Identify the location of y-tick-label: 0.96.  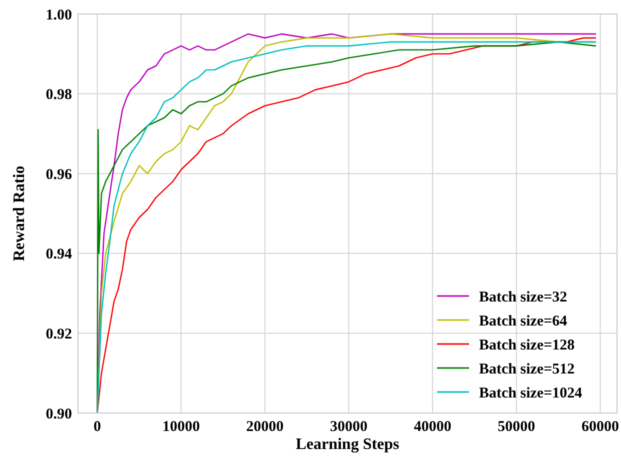
(59, 174).